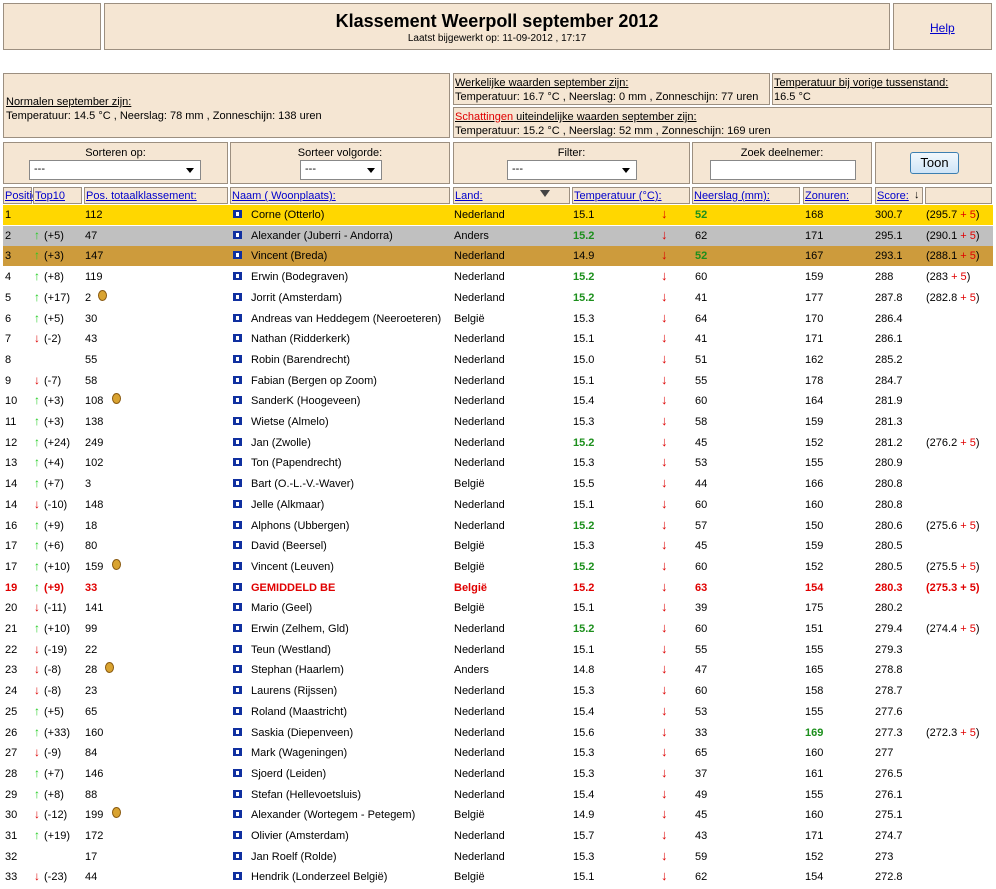  Describe the element at coordinates (37, 503) in the screenshot. I see `trend-arrow: ↓` at that location.